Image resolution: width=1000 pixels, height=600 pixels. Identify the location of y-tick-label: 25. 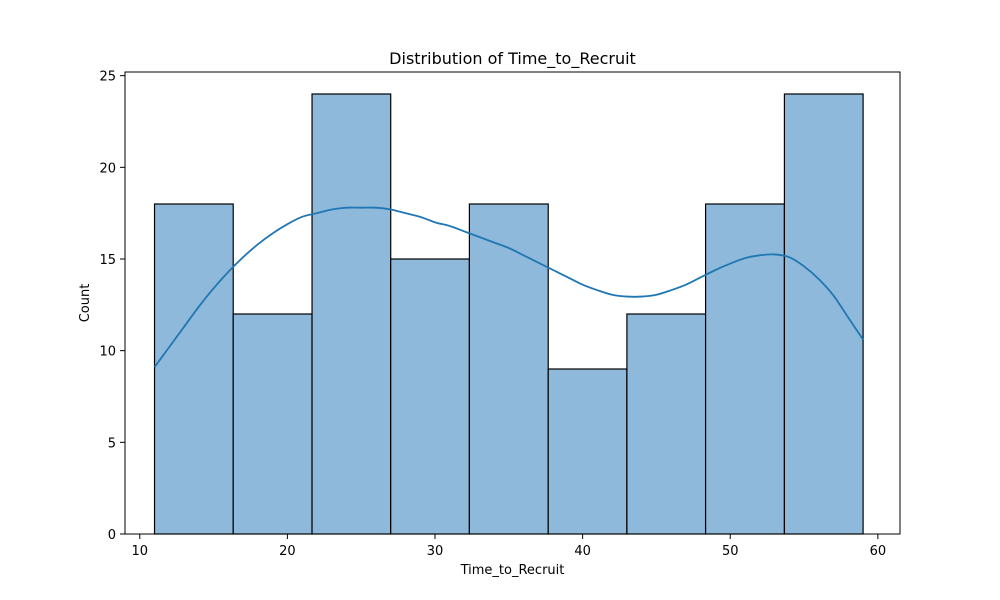
(107, 77).